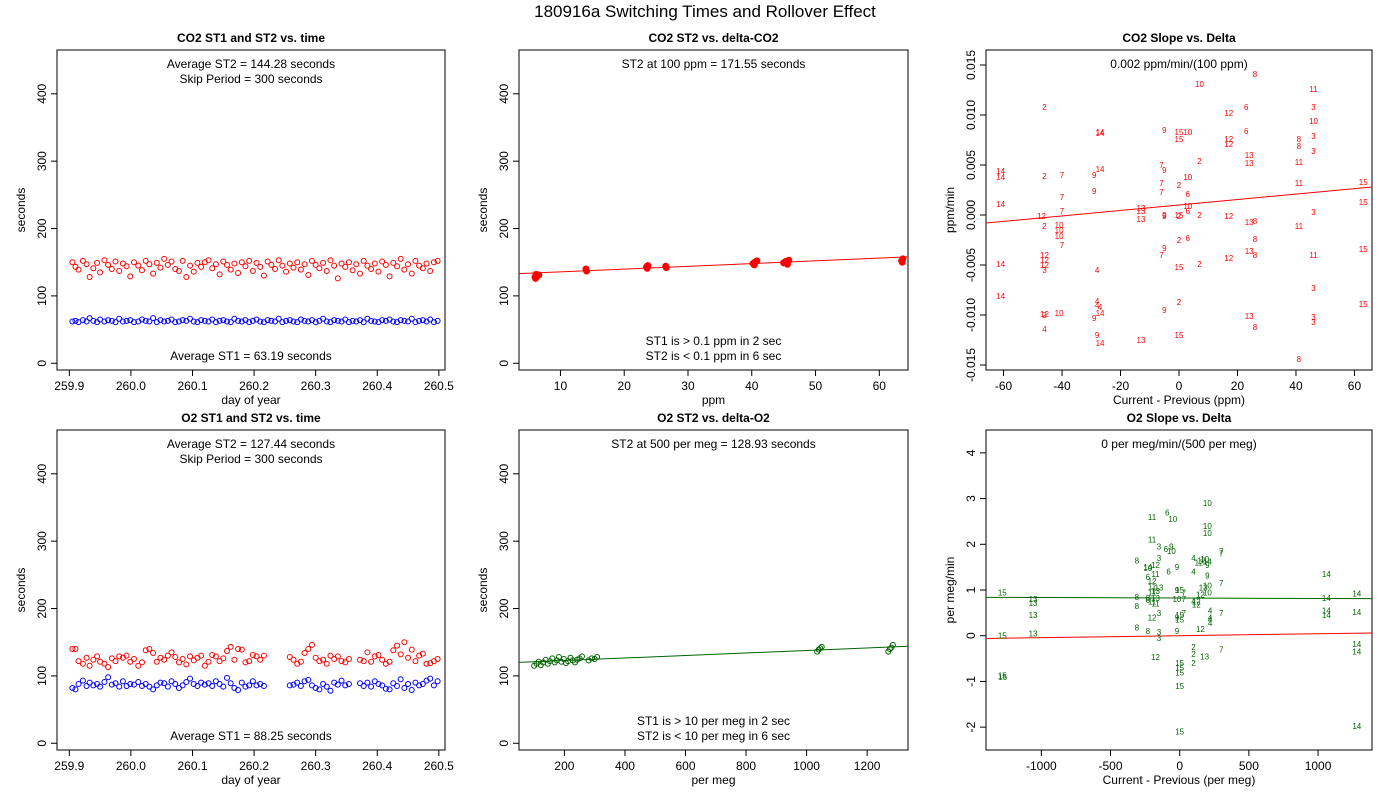  Describe the element at coordinates (1193, 558) in the screenshot. I see `data-point-label: 4` at that location.